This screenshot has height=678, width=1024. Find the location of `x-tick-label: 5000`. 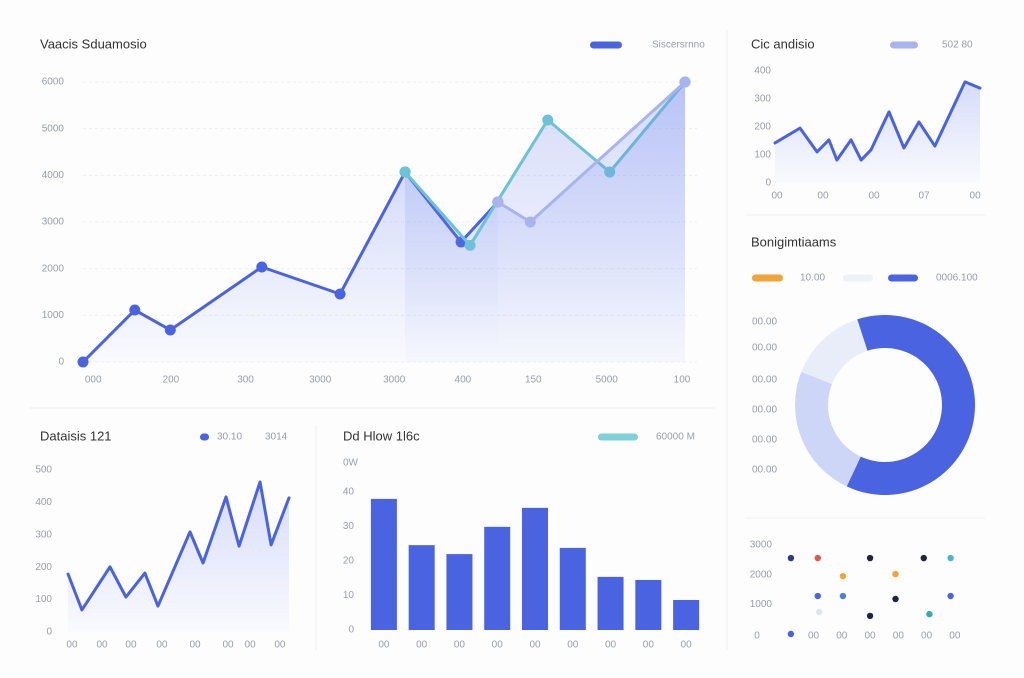

x-tick-label: 5000 is located at coordinates (607, 380).